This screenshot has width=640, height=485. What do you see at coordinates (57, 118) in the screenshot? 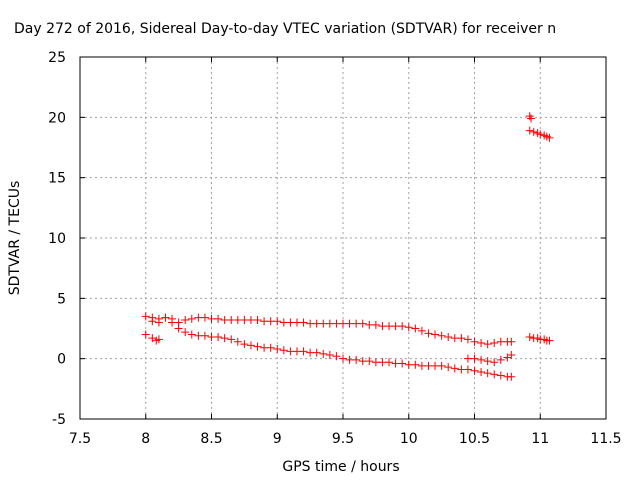
I see `y-tick-label: 20` at bounding box center [57, 118].